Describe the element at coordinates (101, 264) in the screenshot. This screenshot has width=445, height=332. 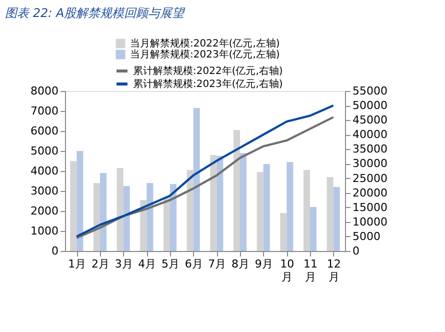
I see `x-tick-label: 2月` at that location.